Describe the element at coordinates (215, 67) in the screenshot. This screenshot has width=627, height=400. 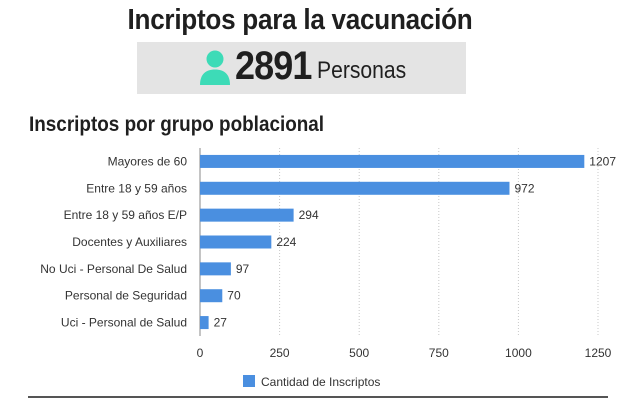
I see `person-icon` at that location.